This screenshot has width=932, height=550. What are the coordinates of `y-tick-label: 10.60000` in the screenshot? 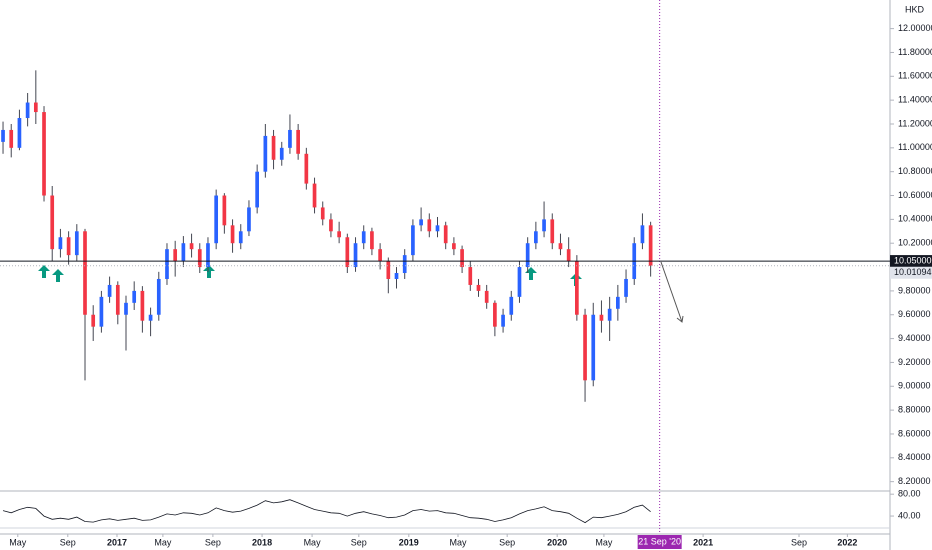 It's located at (915, 195).